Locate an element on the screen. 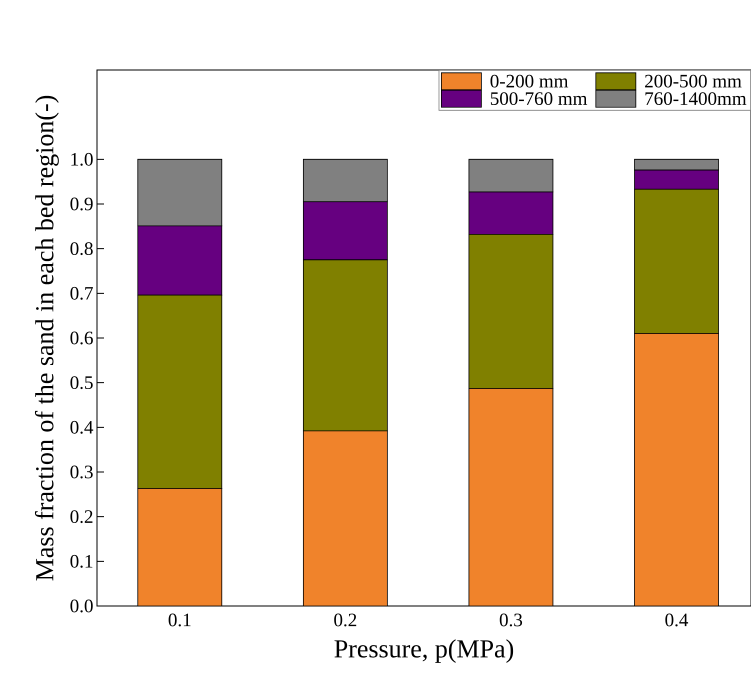  y-tick-label: 0.1 is located at coordinates (81, 561).